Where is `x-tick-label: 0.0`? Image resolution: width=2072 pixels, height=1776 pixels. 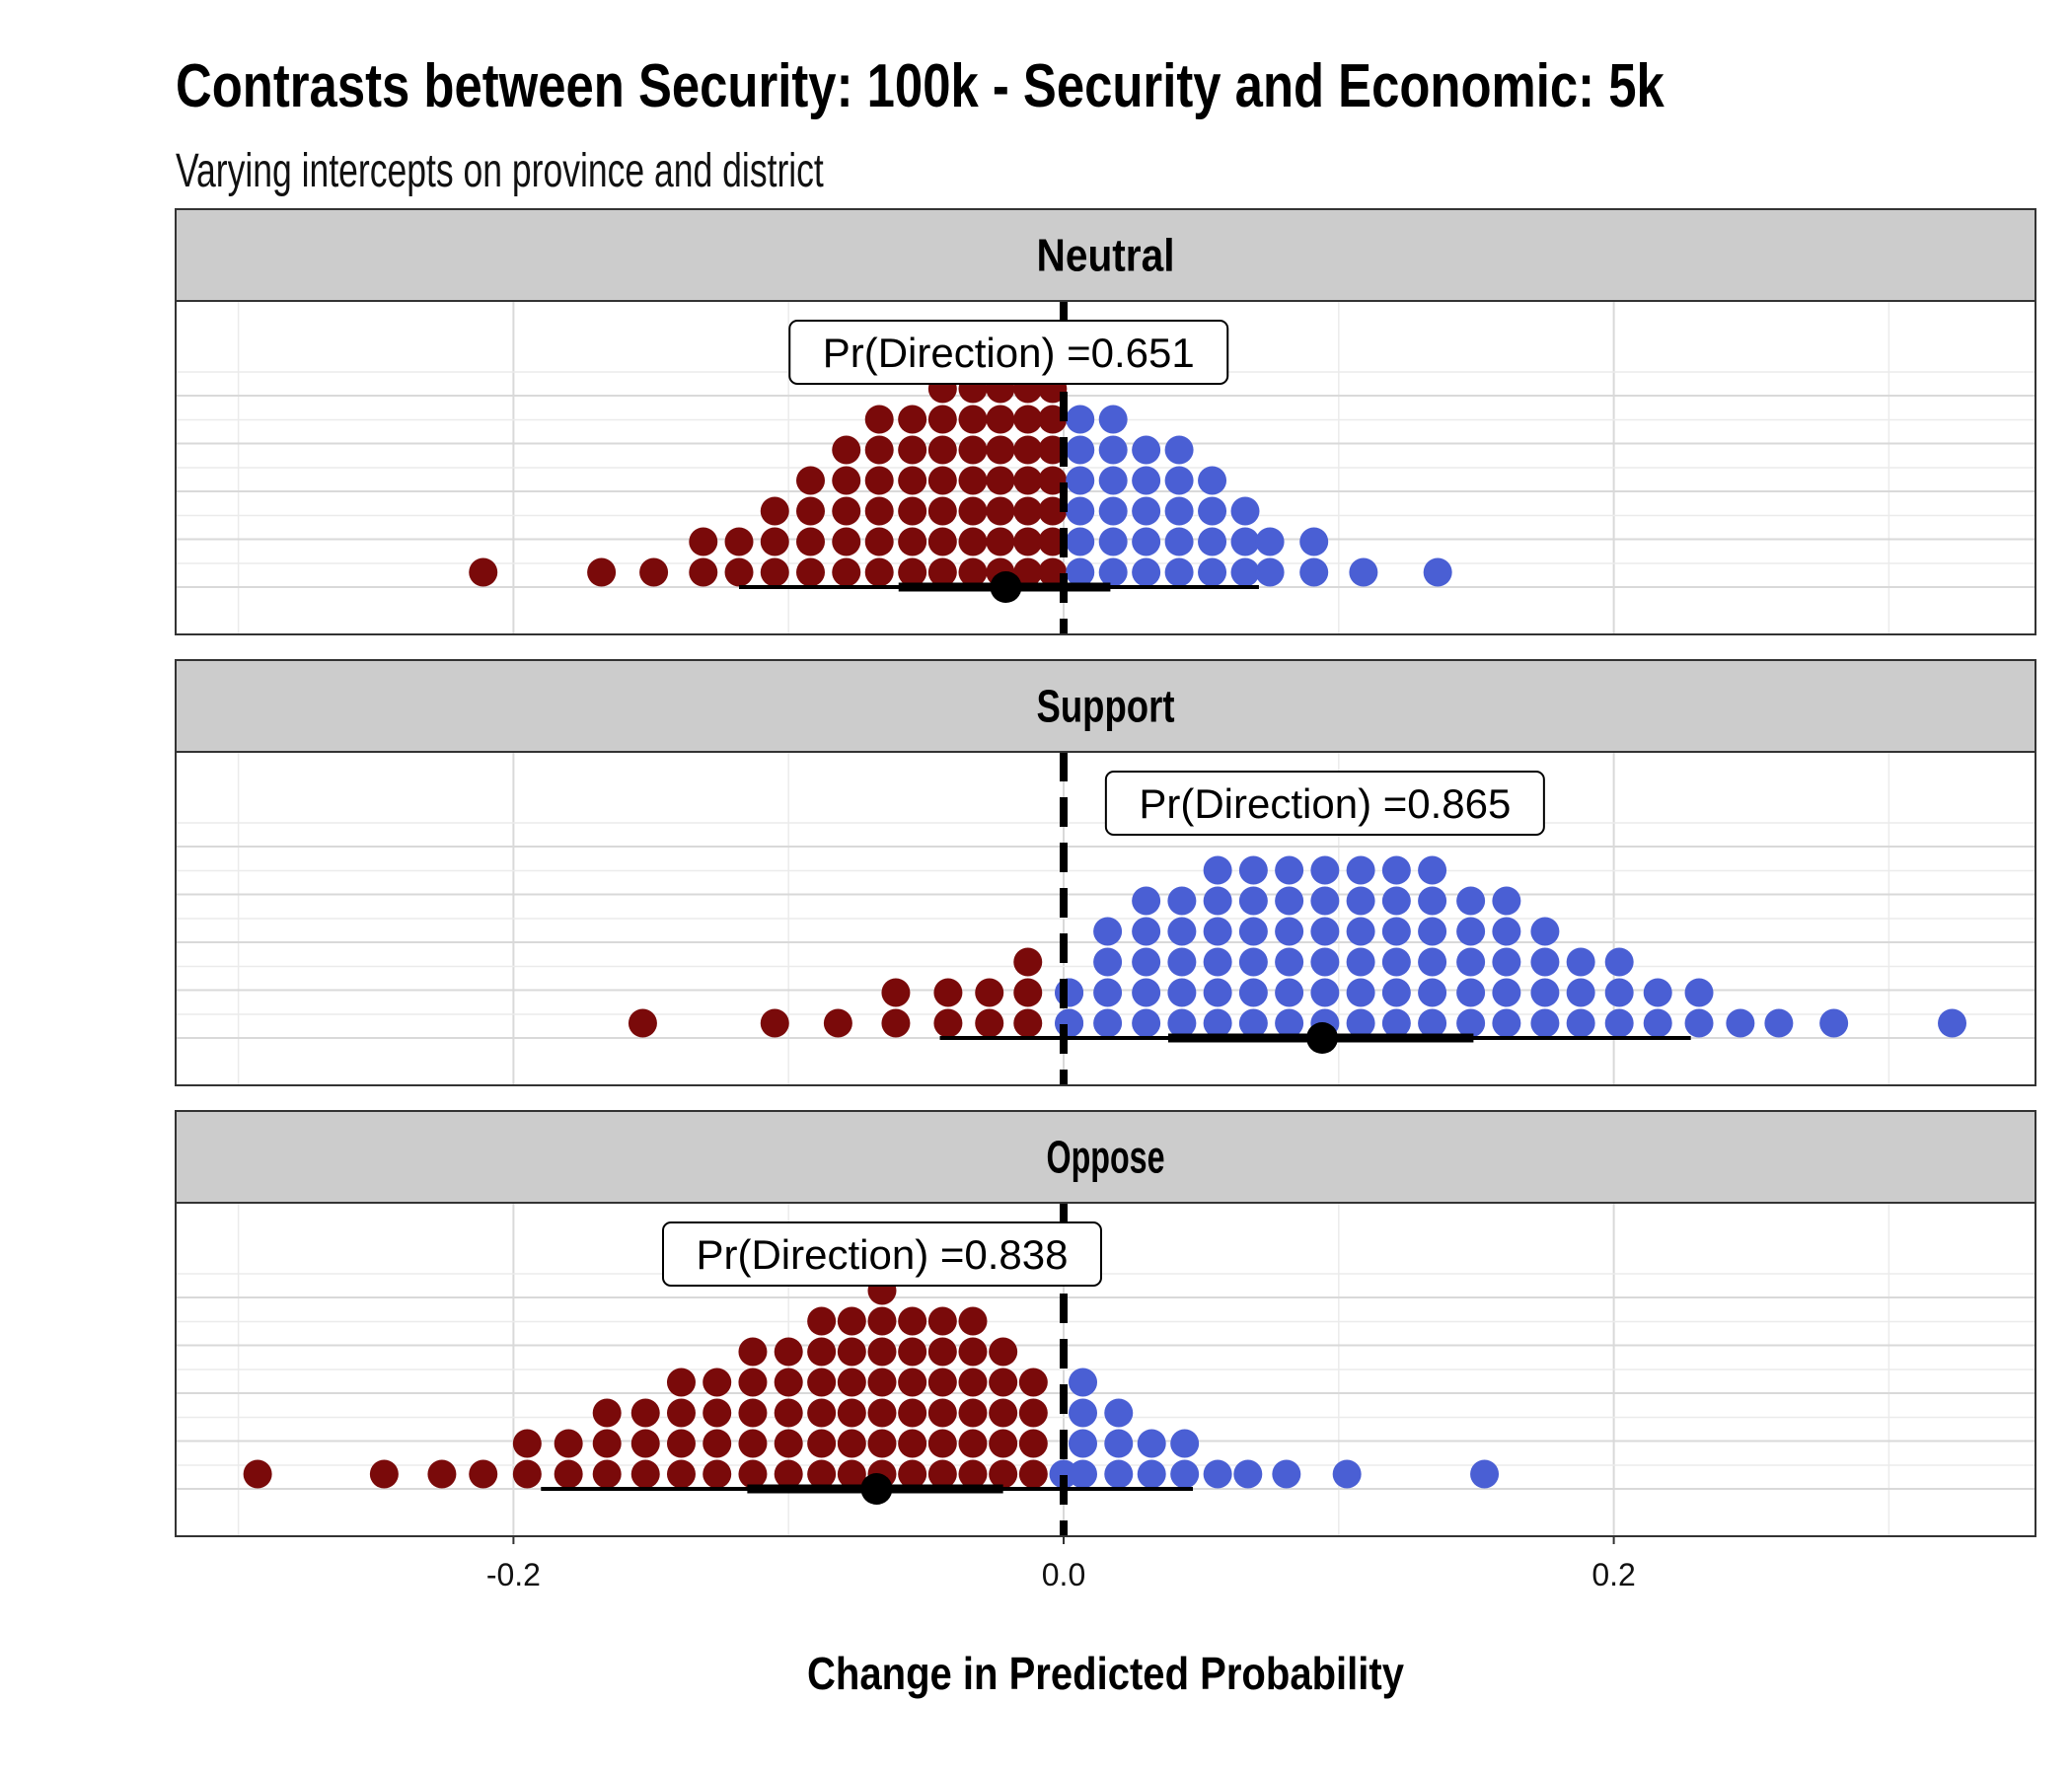 x-tick-label: 0.0 is located at coordinates (1063, 1574).